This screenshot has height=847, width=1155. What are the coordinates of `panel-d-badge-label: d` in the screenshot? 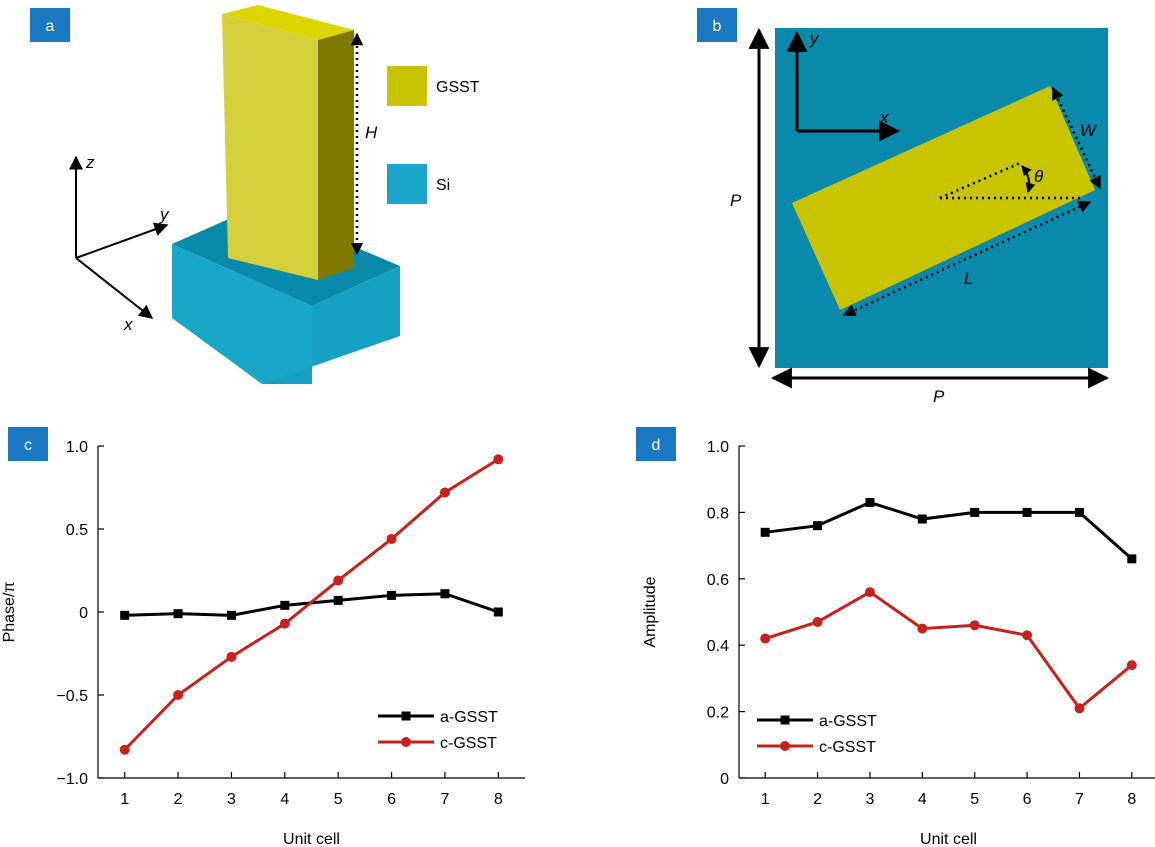 It's located at (656, 445).